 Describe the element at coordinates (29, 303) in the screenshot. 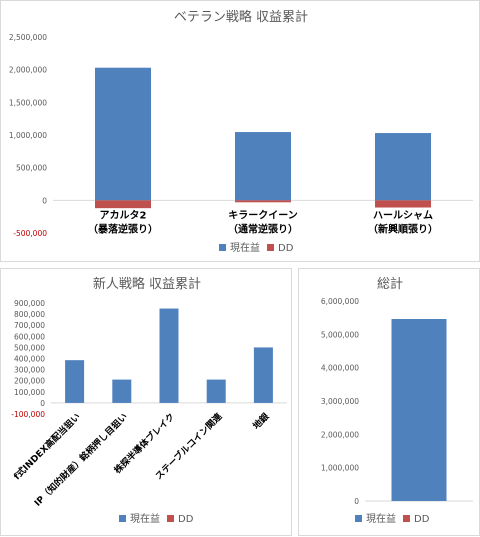

I see `y-tick-label: 900,000` at that location.